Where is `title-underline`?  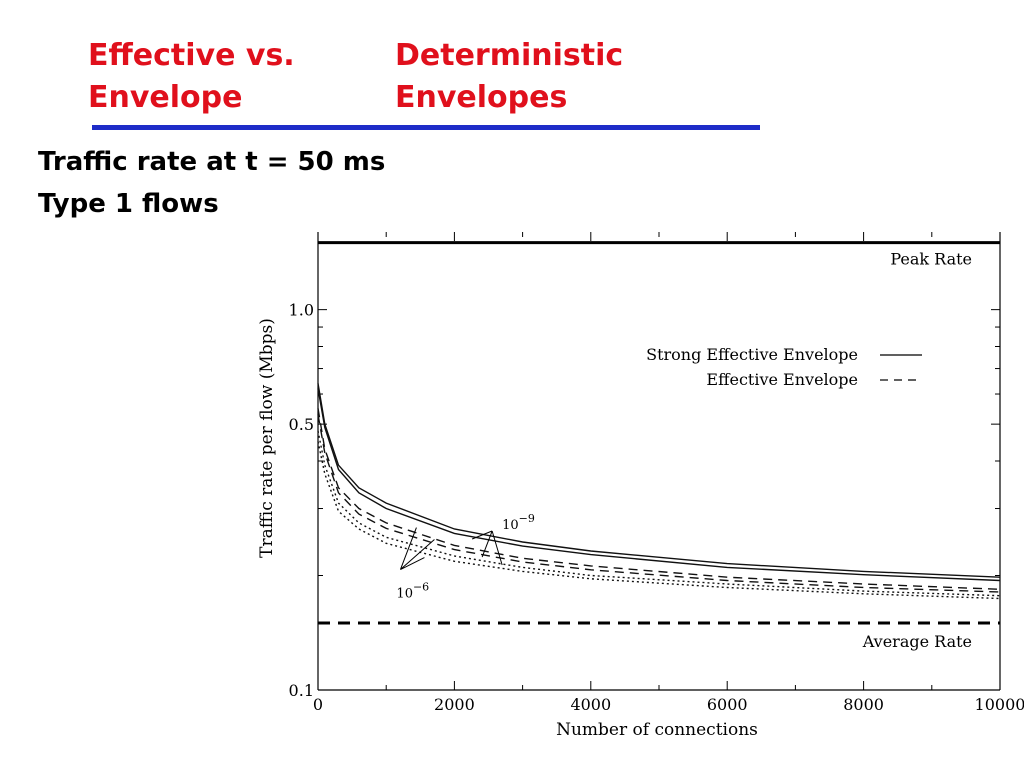
title-underline is located at coordinates (426, 127).